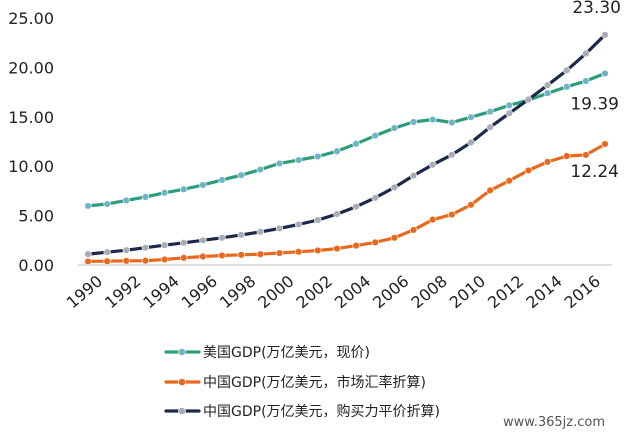 The height and width of the screenshot is (438, 640). I want to click on legend-label: 中国GDP(万亿美元，市场汇率折算), so click(314, 382).